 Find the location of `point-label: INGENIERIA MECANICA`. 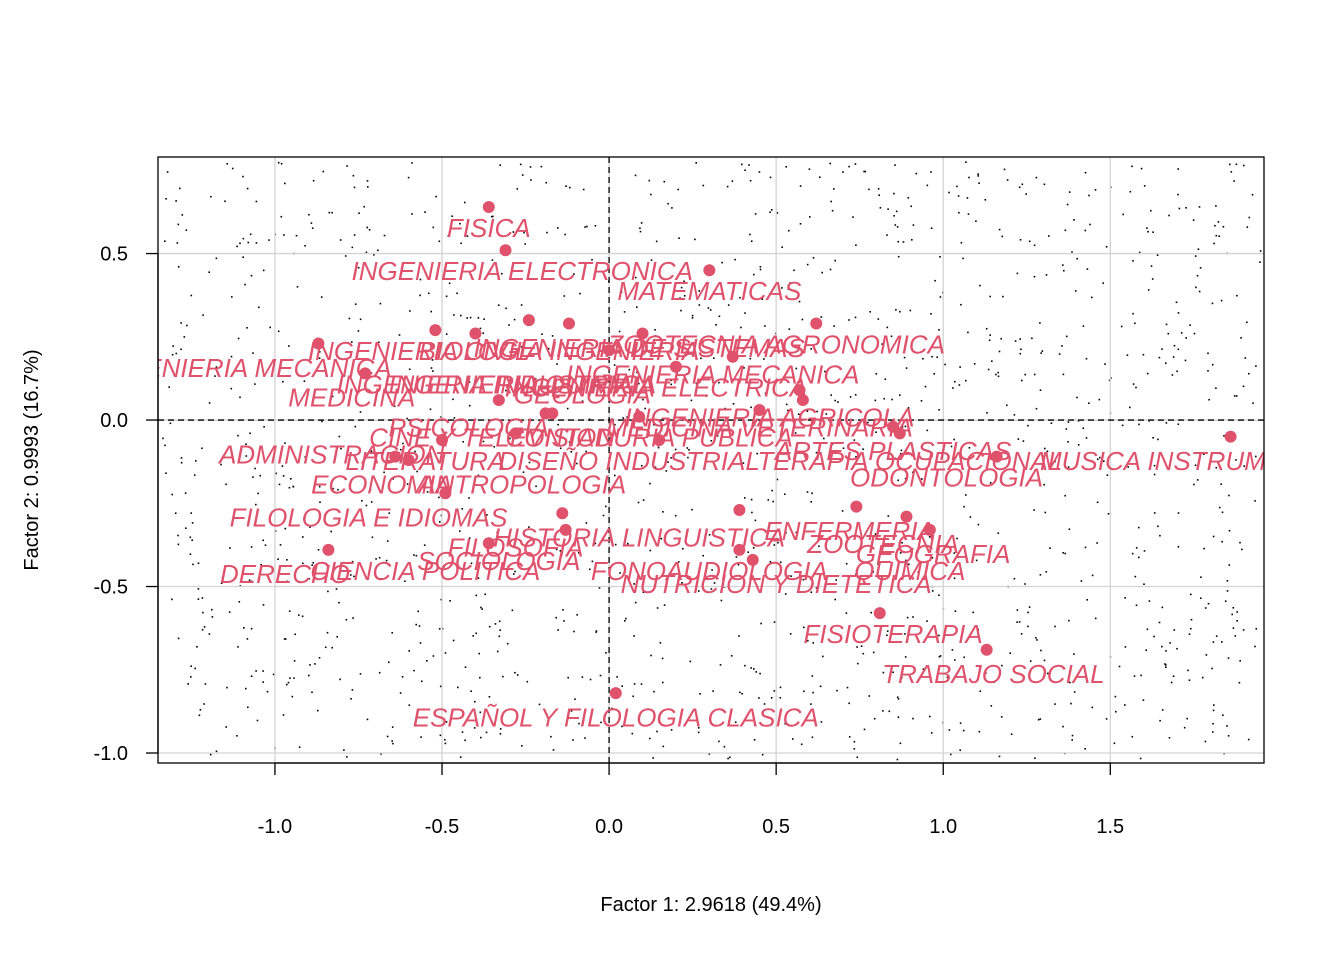

point-label: INGENIERIA MECANICA is located at coordinates (713, 374).